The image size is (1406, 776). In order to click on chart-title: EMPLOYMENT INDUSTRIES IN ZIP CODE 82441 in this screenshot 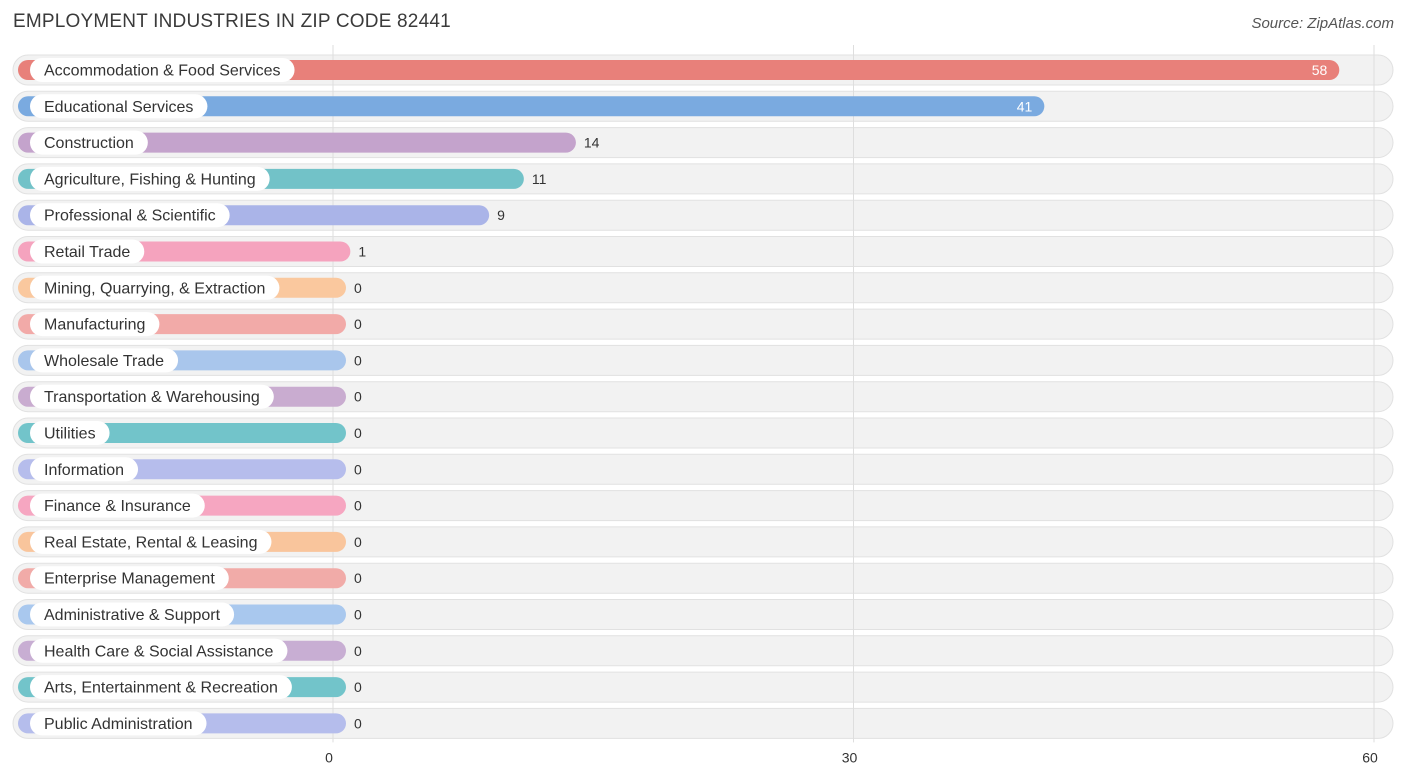, I will do `click(232, 21)`.